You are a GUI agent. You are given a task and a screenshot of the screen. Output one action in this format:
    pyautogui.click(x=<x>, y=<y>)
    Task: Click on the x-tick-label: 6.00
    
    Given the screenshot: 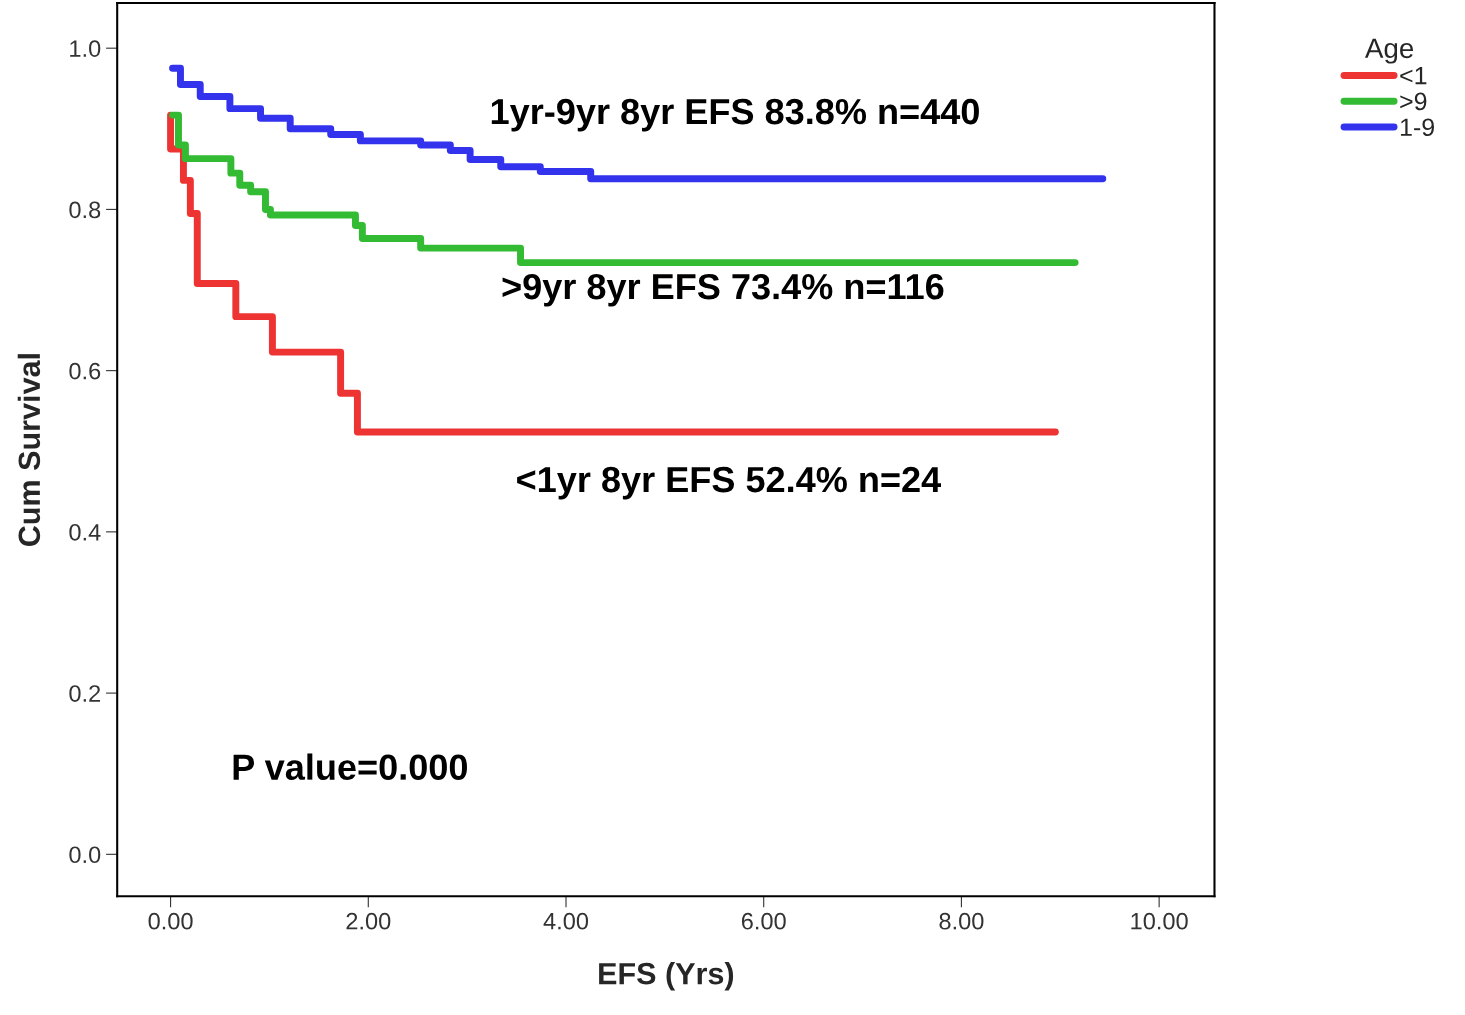 What is the action you would take?
    pyautogui.click(x=763, y=921)
    